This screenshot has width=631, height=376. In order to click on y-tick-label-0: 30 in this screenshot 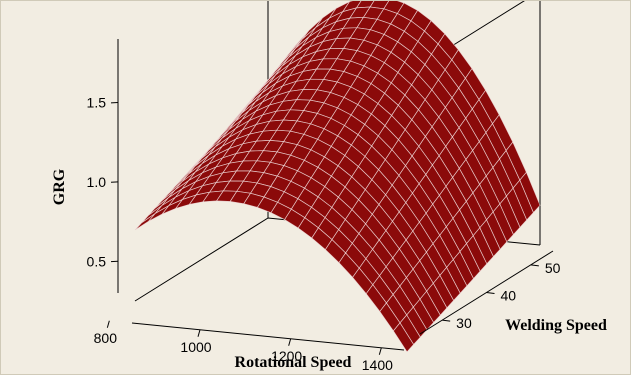, I will do `click(464, 323)`.